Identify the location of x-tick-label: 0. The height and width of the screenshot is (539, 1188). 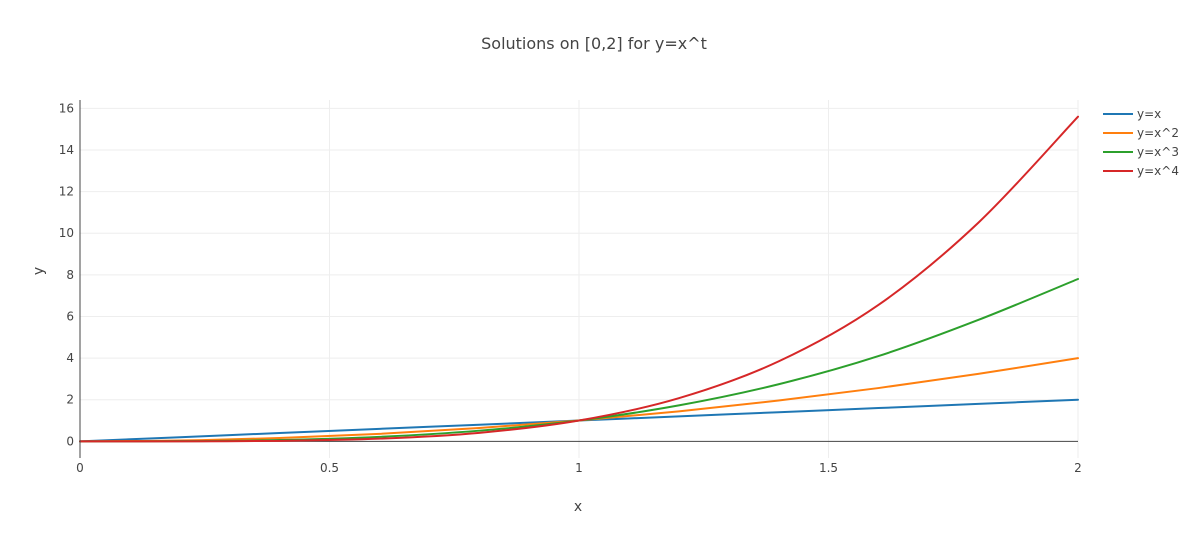
(80, 468).